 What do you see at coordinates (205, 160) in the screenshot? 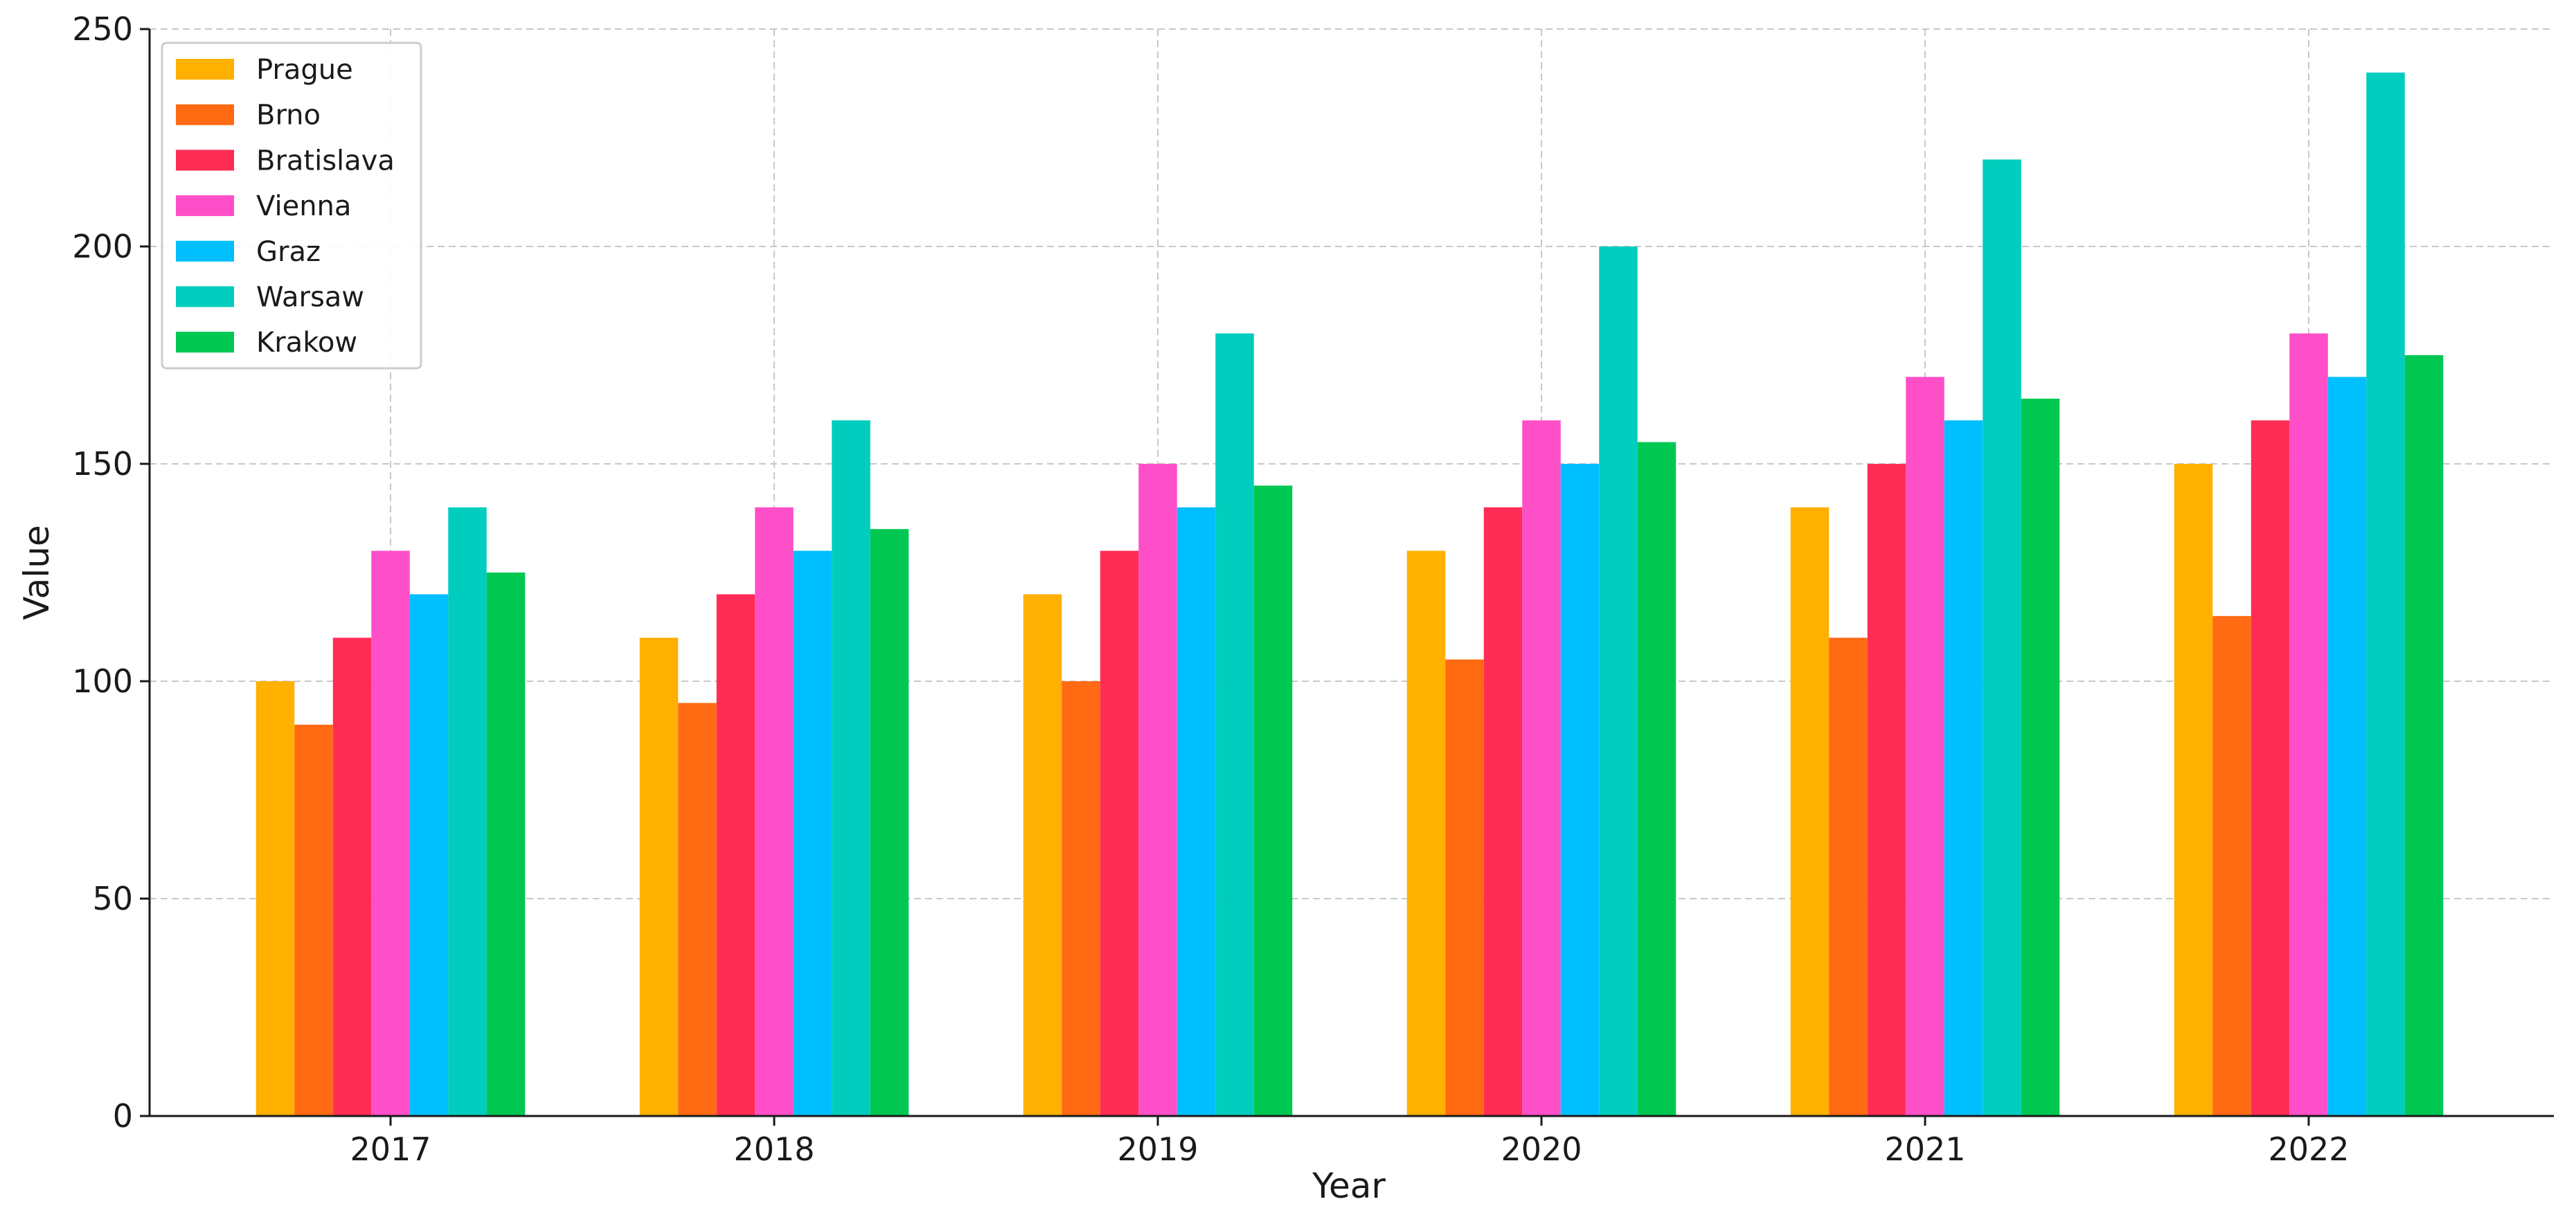
I see `legend-swatch-bratislava` at bounding box center [205, 160].